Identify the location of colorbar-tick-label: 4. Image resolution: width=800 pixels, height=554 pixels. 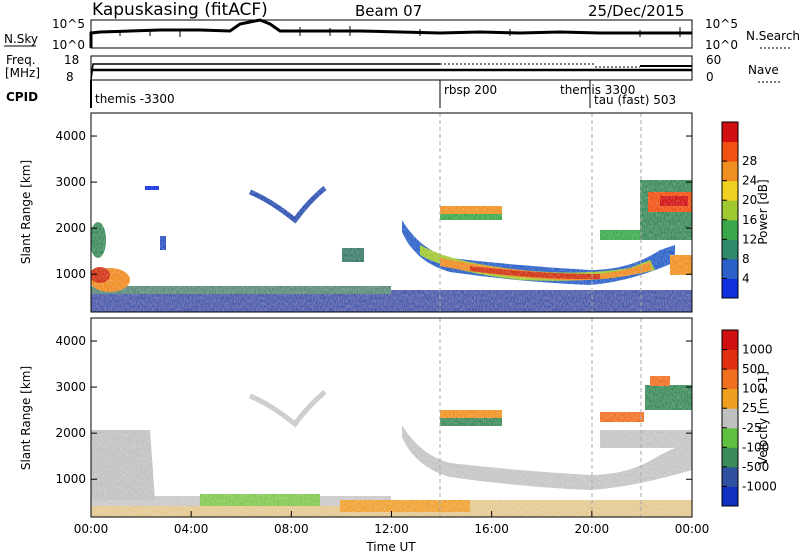
(746, 278).